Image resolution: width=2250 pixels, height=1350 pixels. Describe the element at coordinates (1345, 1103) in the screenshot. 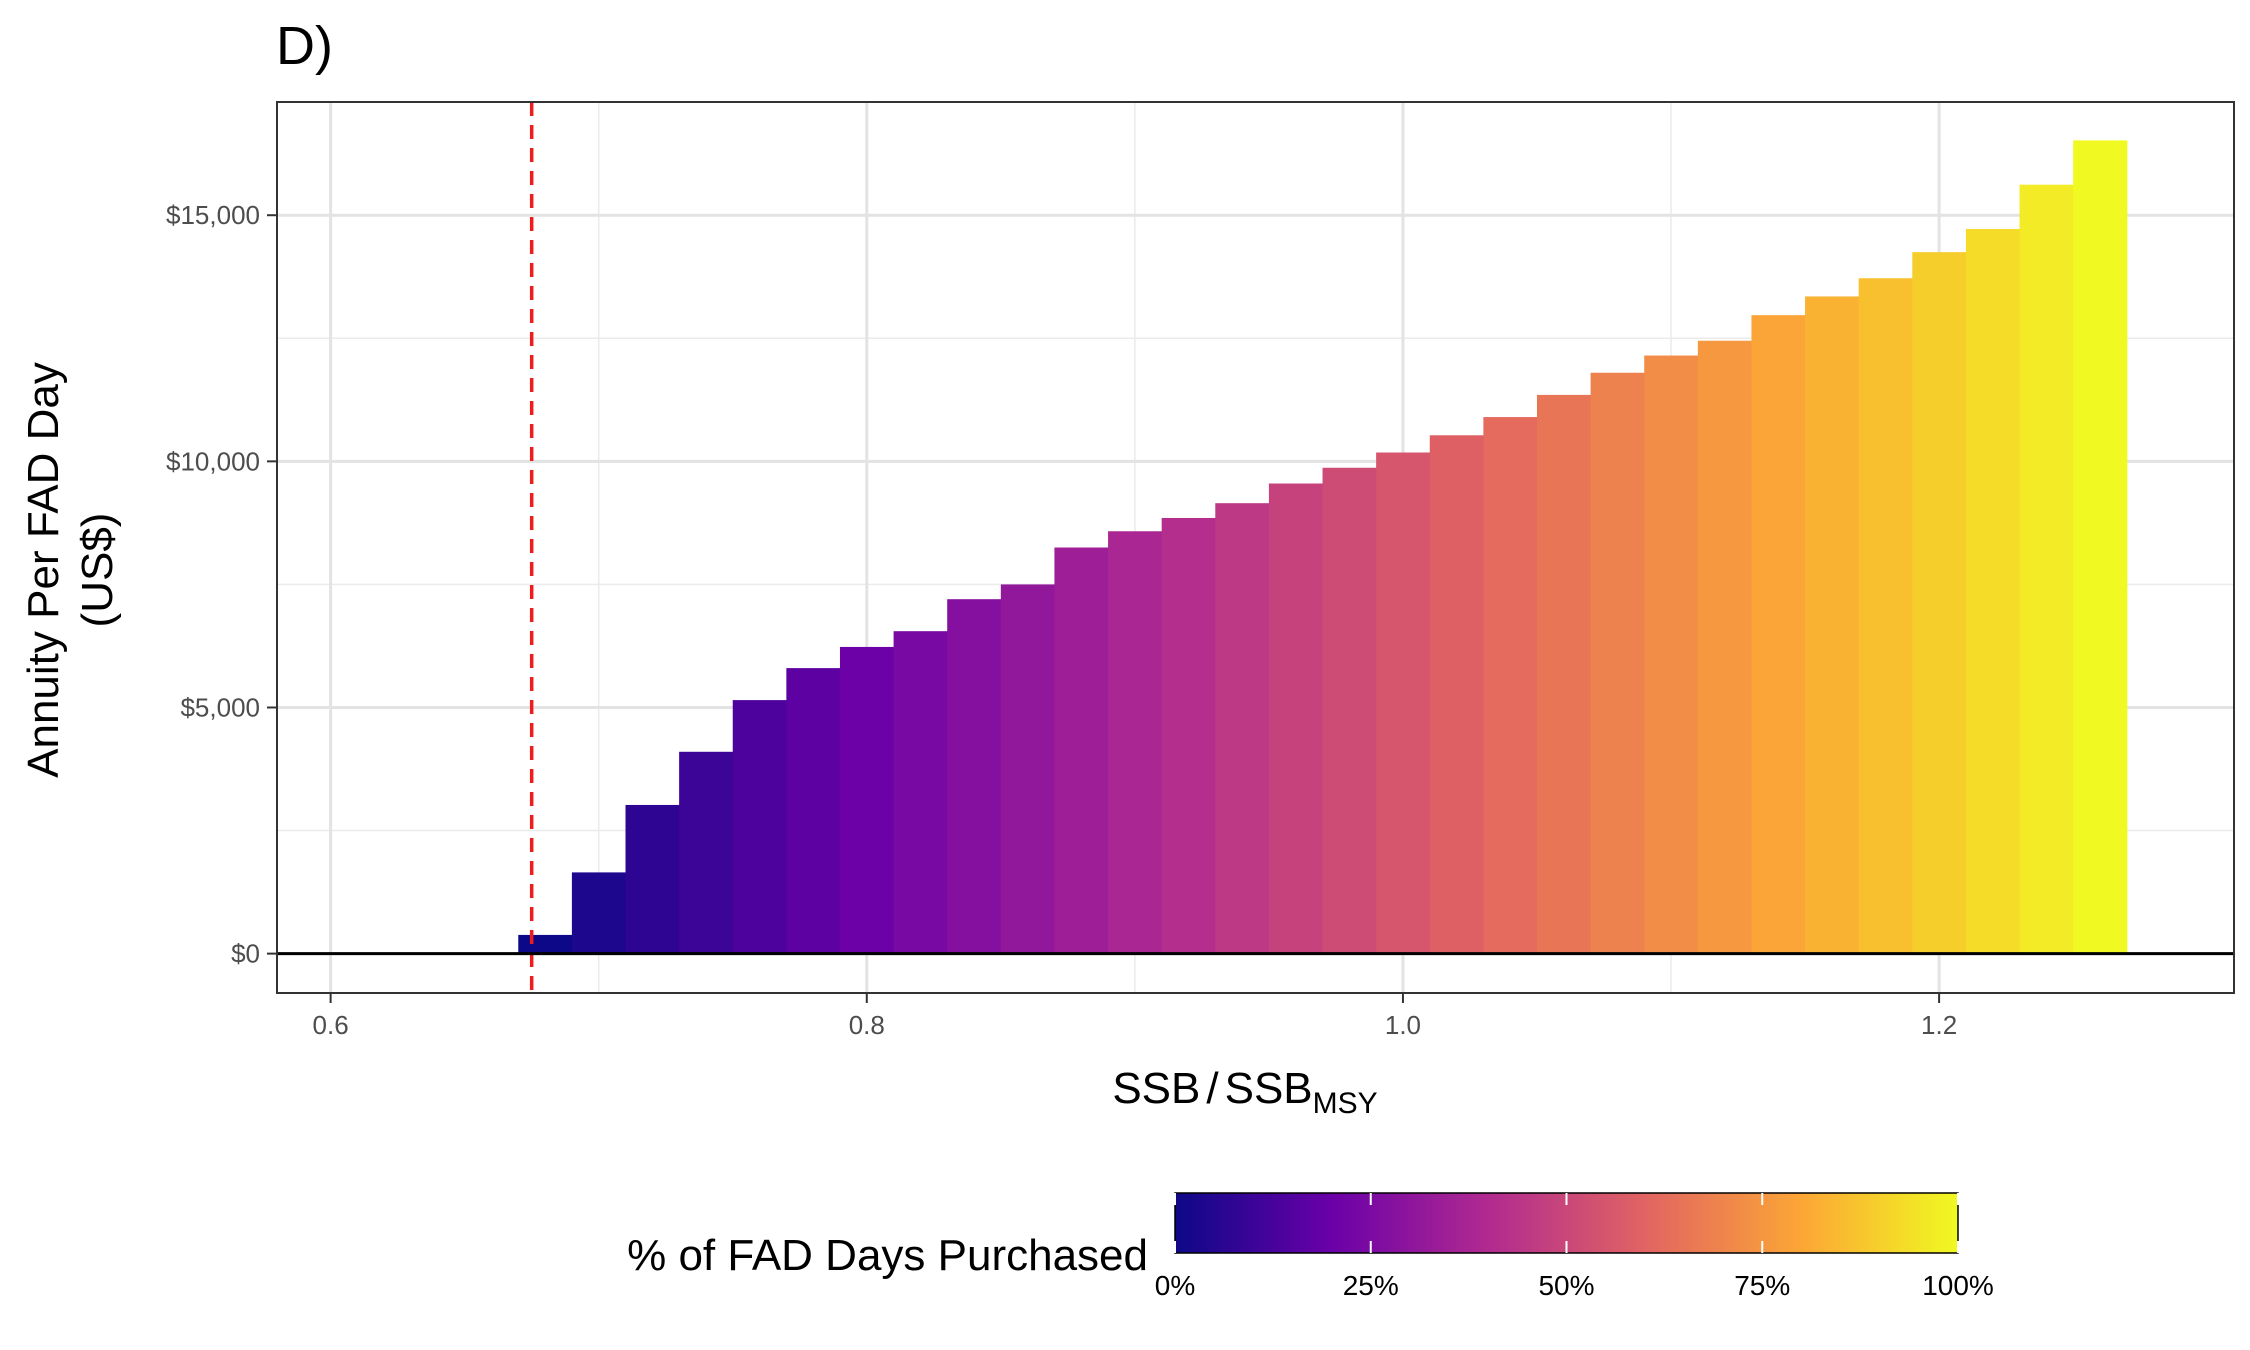

I see `x-axis-title-subscript: MSY` at that location.